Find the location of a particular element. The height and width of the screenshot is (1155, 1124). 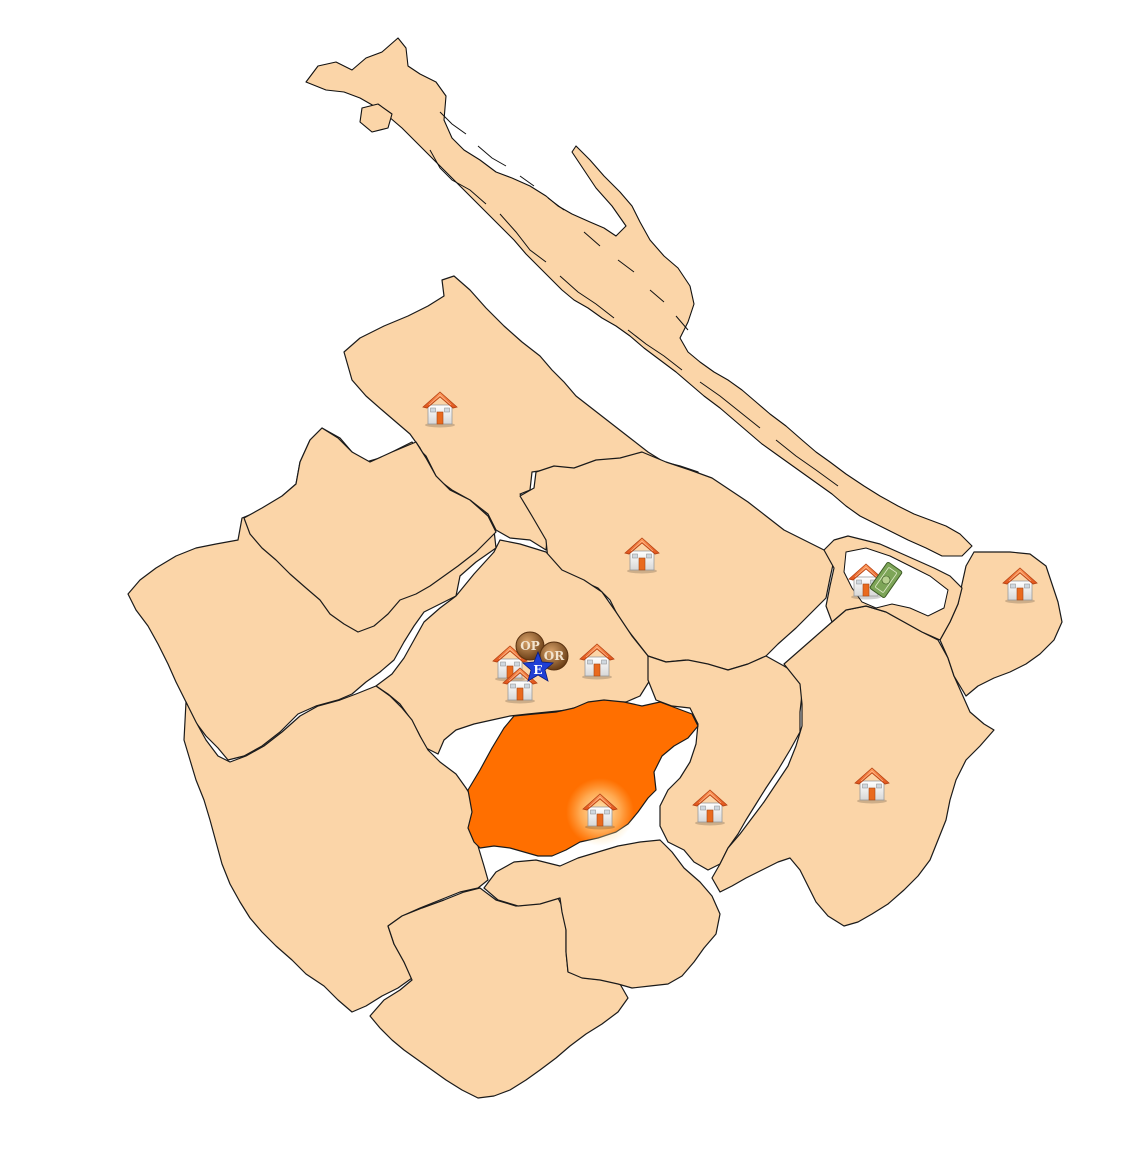

inner-west-region is located at coordinates (370, 530).